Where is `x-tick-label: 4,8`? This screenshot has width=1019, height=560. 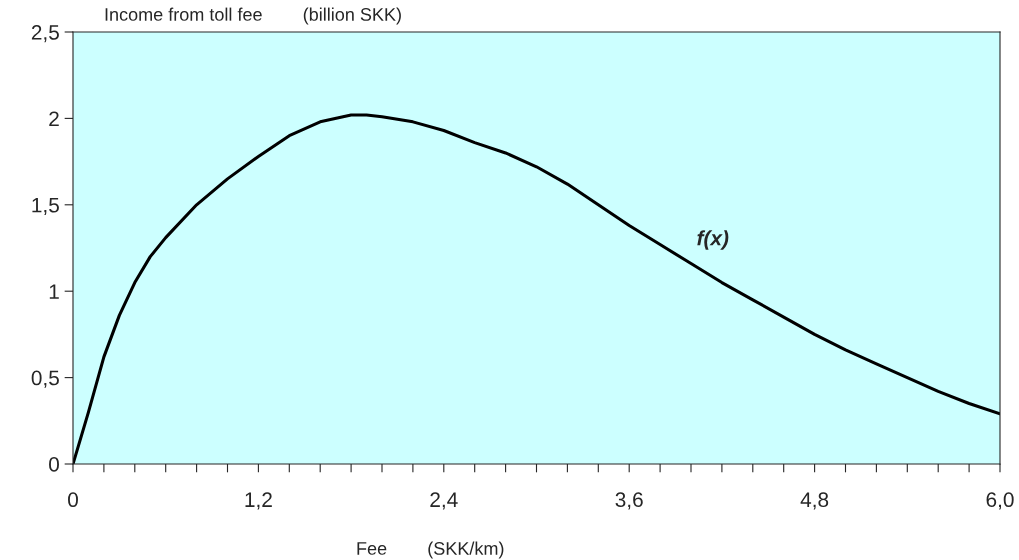 x-tick-label: 4,8 is located at coordinates (814, 501).